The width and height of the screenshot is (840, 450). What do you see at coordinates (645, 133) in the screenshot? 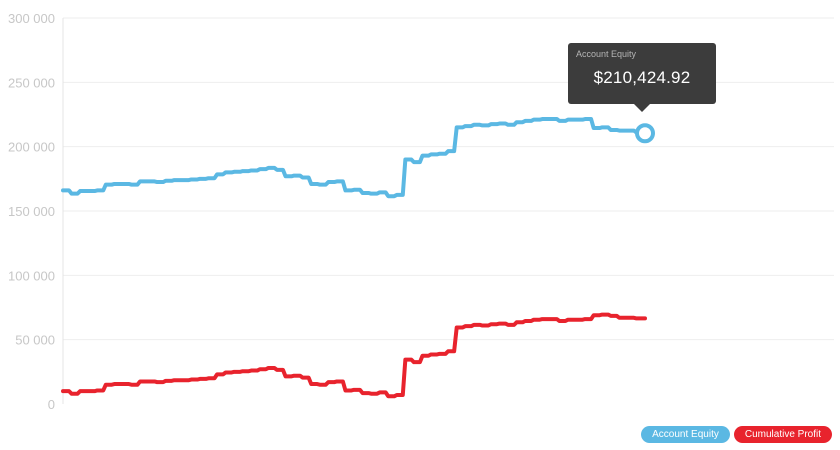
I see `hover-point-marker` at bounding box center [645, 133].